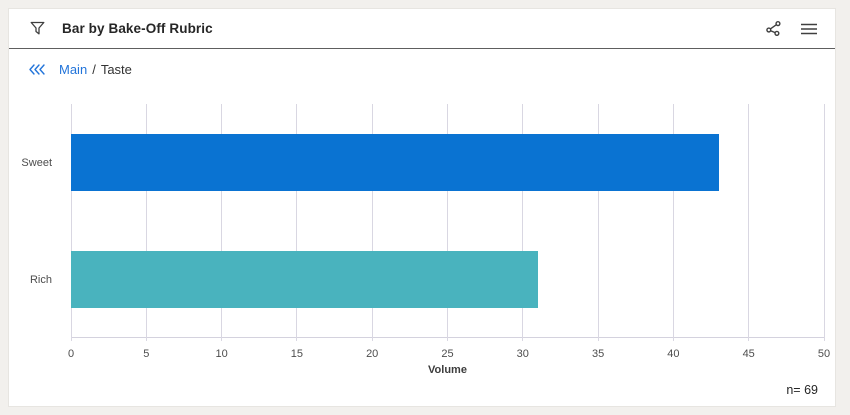  What do you see at coordinates (447, 370) in the screenshot?
I see `x-axis-title: Volume` at bounding box center [447, 370].